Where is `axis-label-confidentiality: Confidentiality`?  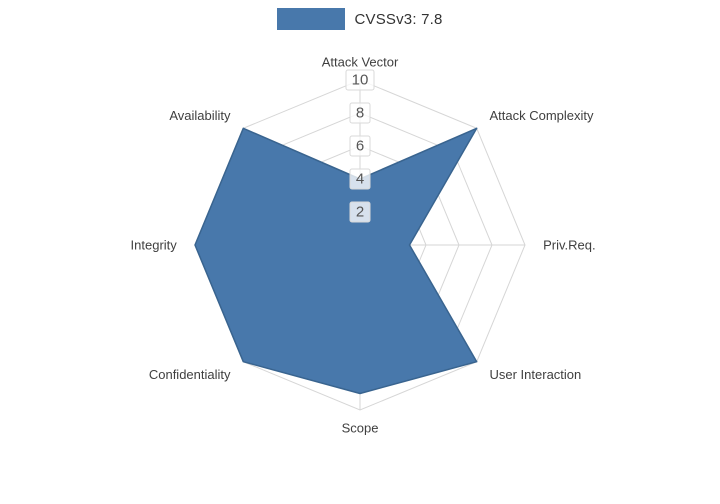
axis-label-confidentiality: Confidentiality is located at coordinates (190, 374).